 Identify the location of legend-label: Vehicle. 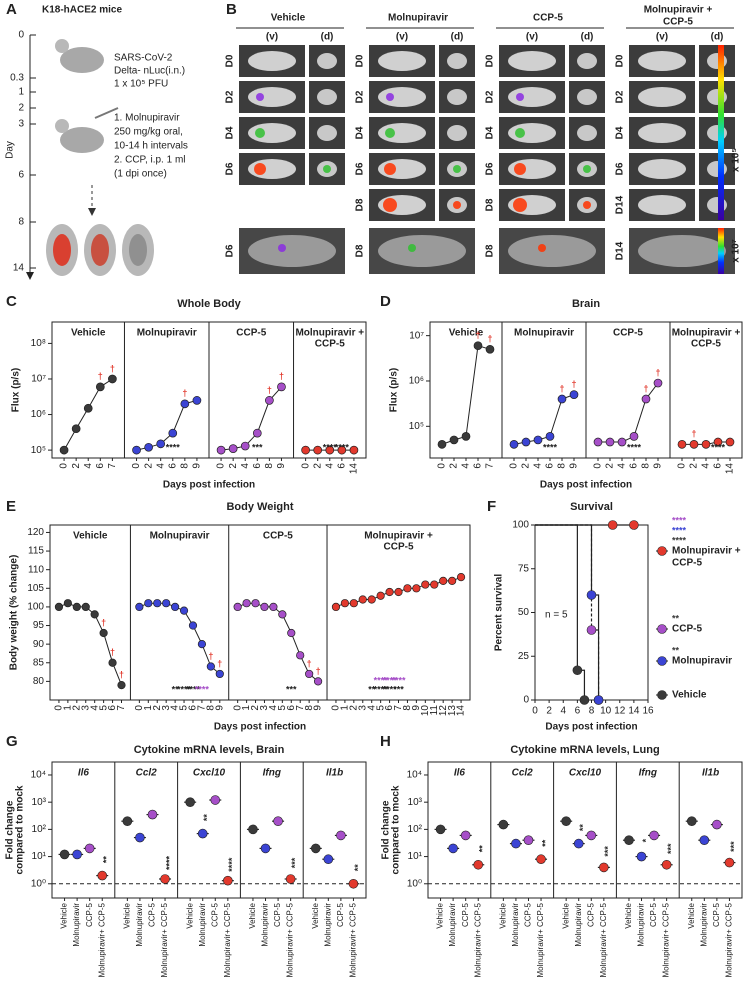
(689, 695).